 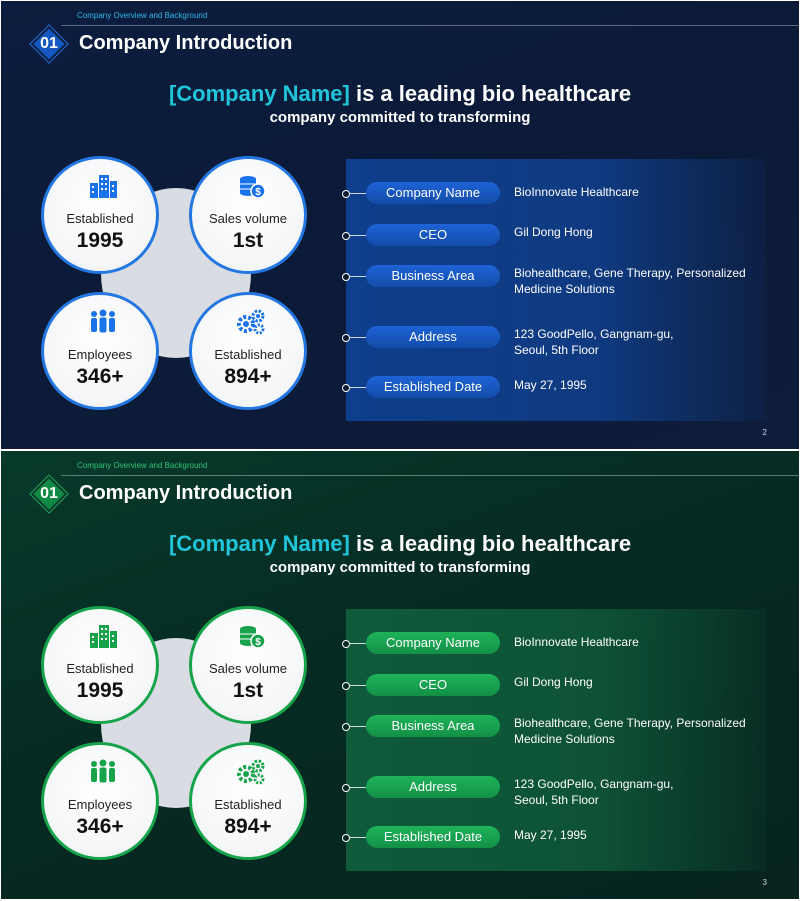 I want to click on page-number: 2, so click(x=764, y=432).